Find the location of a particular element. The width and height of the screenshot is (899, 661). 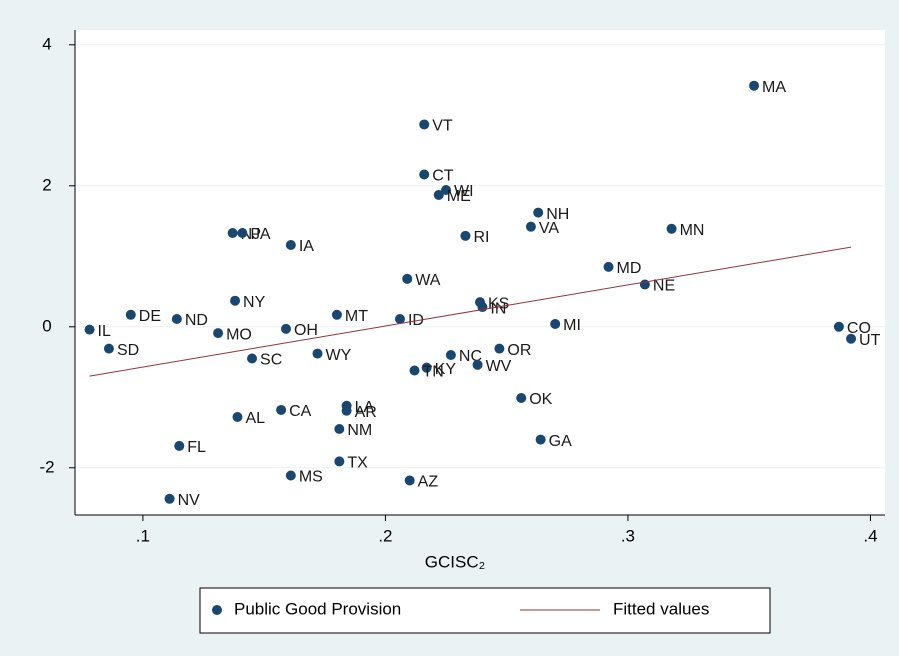

point-label: AL is located at coordinates (255, 418).